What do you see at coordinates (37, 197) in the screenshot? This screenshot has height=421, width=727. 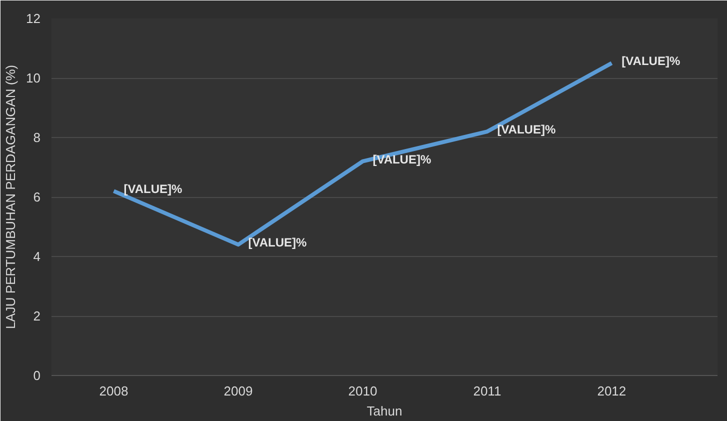 I see `y-tick-label: 6` at bounding box center [37, 197].